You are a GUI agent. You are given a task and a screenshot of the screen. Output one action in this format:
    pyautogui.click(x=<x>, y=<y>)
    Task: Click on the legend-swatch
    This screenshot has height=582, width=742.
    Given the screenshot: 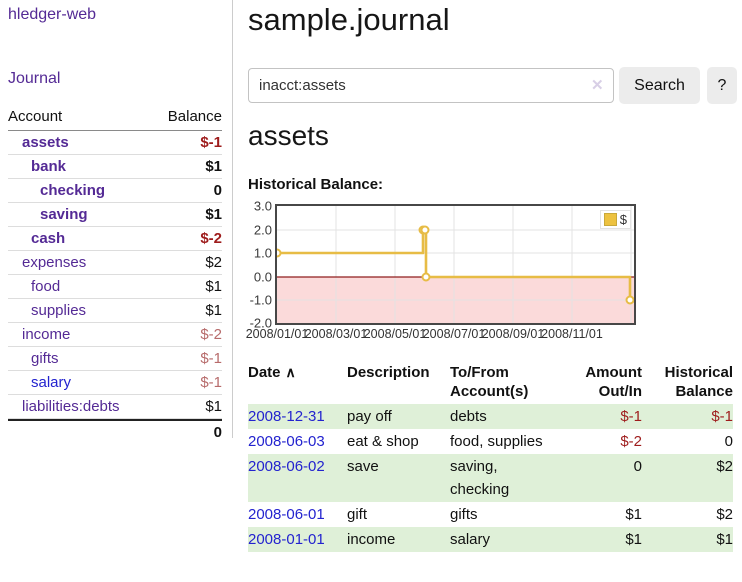 What is the action you would take?
    pyautogui.click(x=610, y=219)
    